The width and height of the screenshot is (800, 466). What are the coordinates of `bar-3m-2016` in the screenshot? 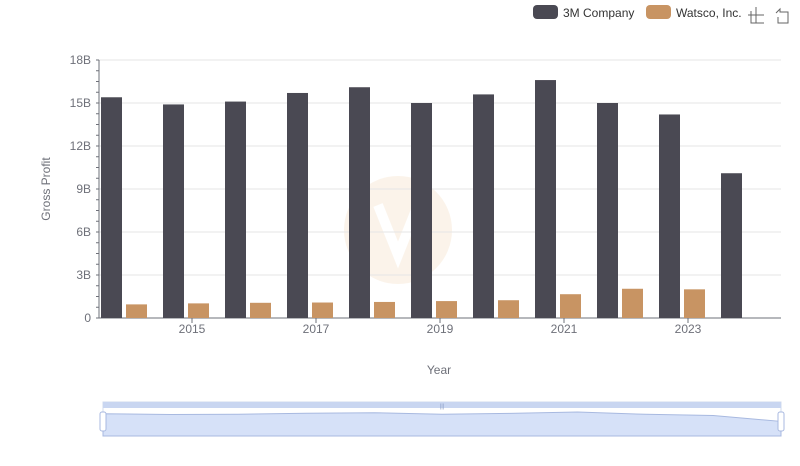 It's located at (235, 209).